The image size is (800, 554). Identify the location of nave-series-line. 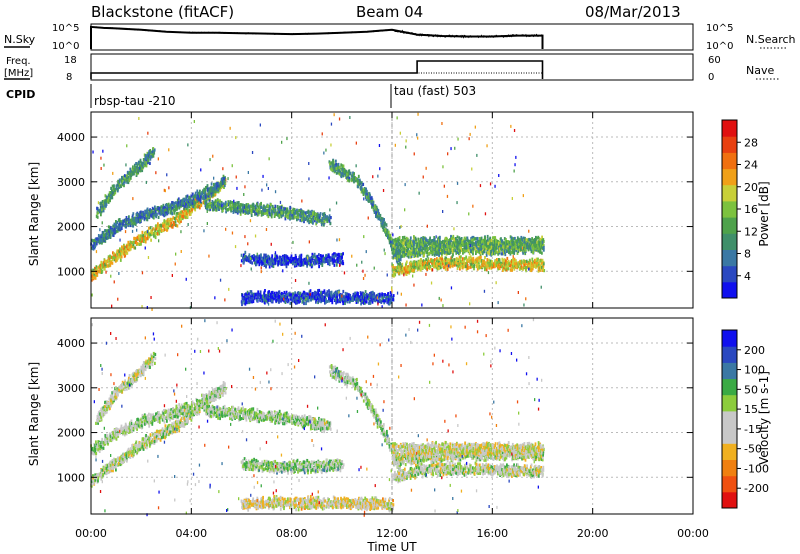
(317, 69).